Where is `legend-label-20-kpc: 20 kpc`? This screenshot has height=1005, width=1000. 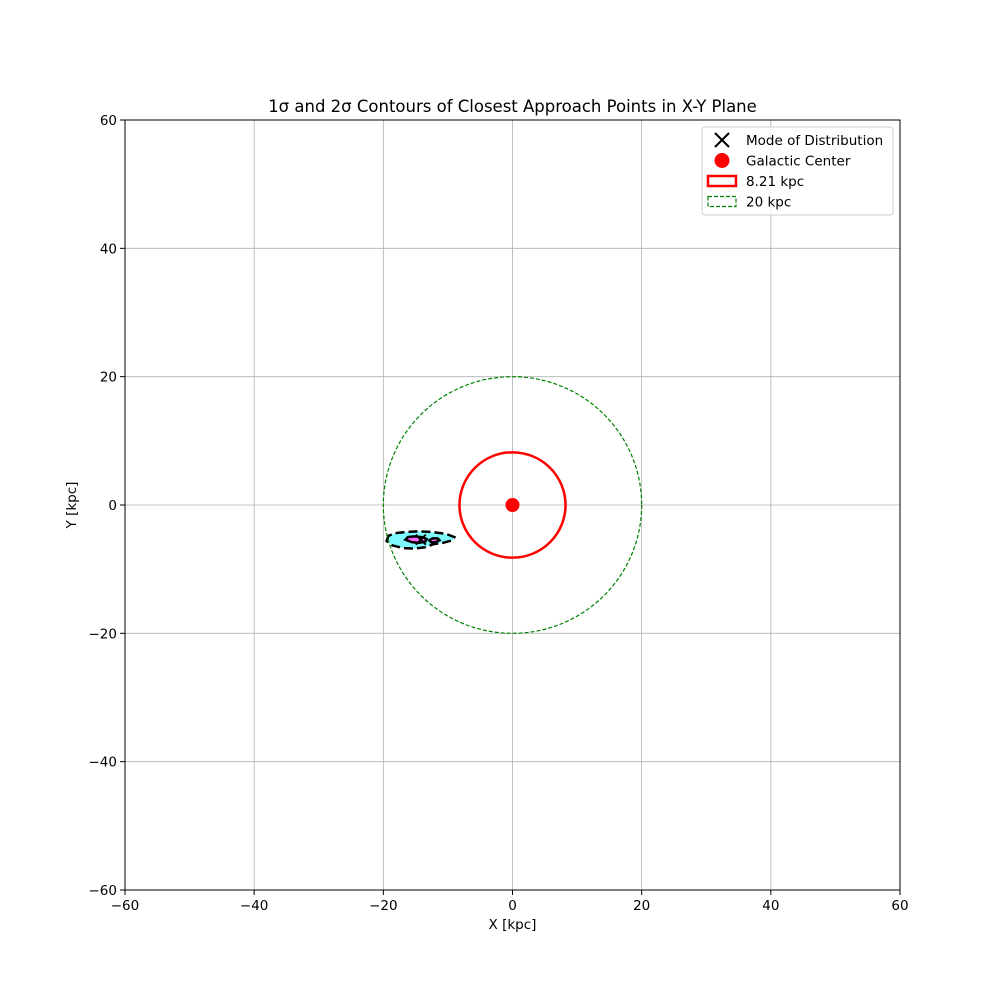
legend-label-20-kpc: 20 kpc is located at coordinates (768, 203).